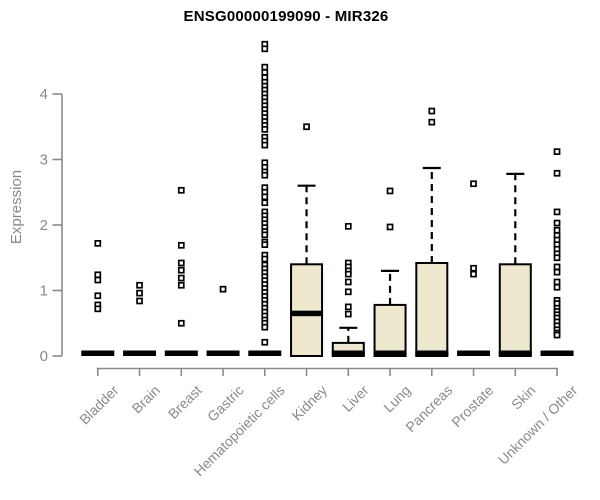 The image size is (600, 500). I want to click on box-Kidney, so click(307, 310).